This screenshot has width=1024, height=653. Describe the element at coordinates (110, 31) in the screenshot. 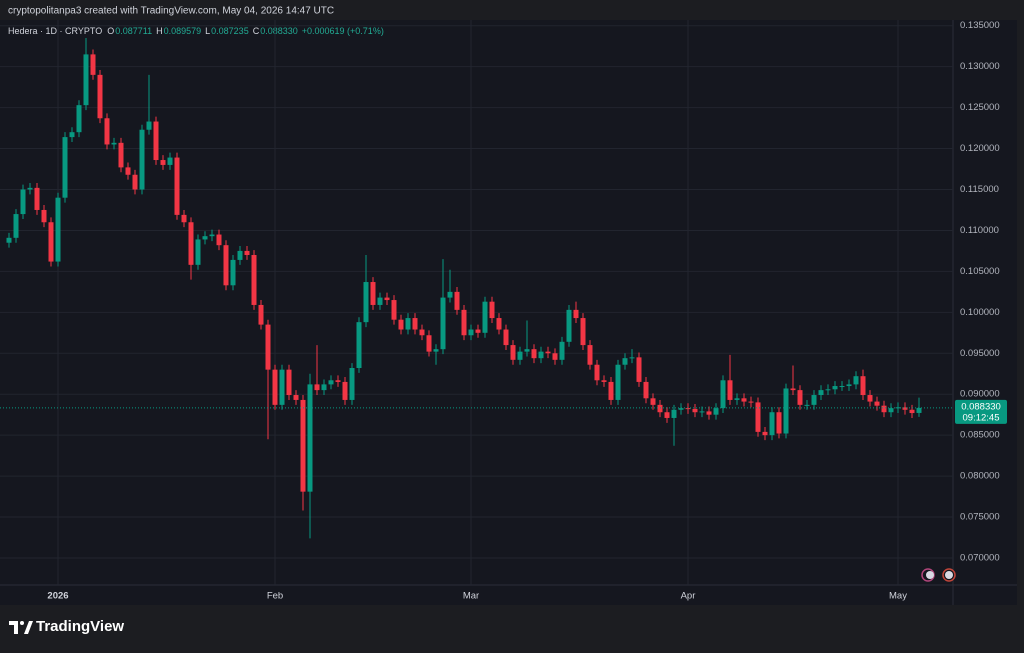

I see `legend-field-label: O` at that location.